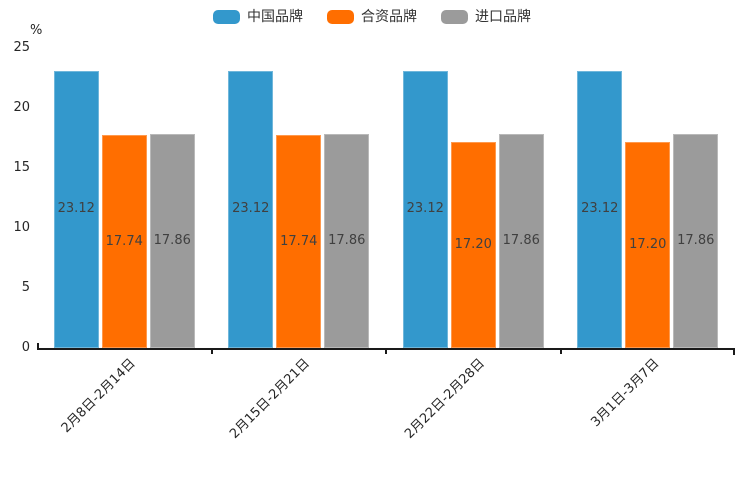 Image resolution: width=744 pixels, height=496 pixels. What do you see at coordinates (25, 287) in the screenshot?
I see `y-axis-tick-label: 5` at bounding box center [25, 287].